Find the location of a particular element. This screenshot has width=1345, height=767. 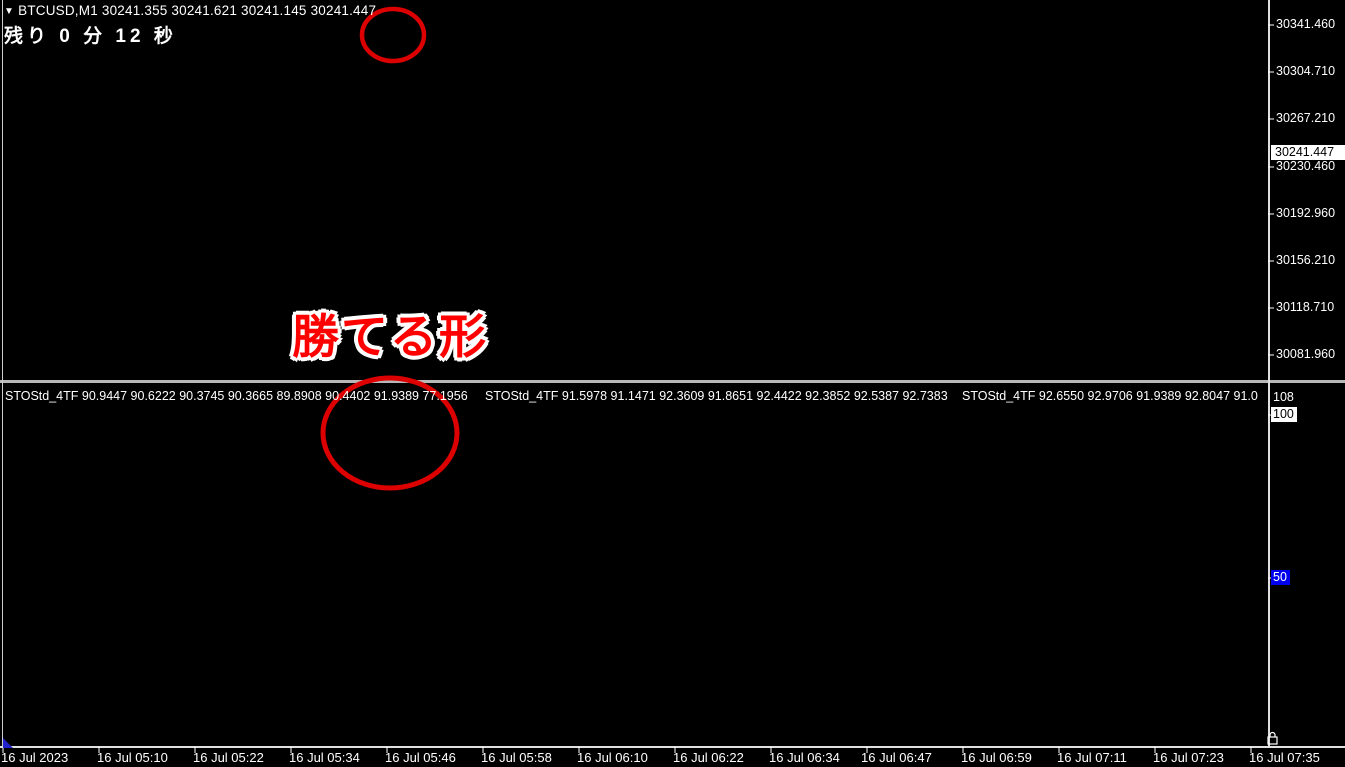

price-axis-label: 30341.460 is located at coordinates (1306, 24).